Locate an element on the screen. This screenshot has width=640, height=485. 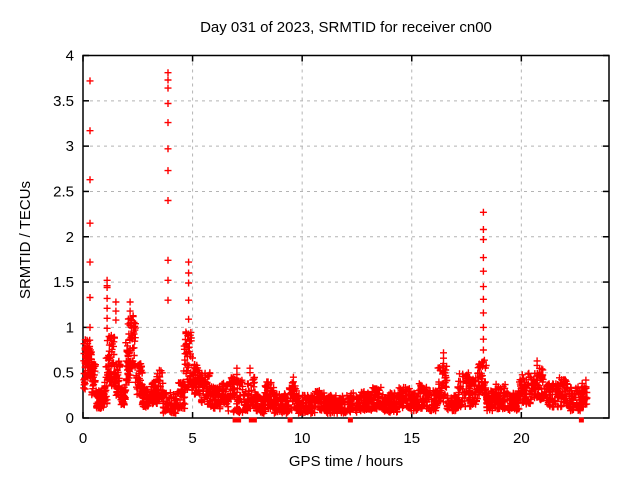
y-tick-label: 1 is located at coordinates (70, 327).